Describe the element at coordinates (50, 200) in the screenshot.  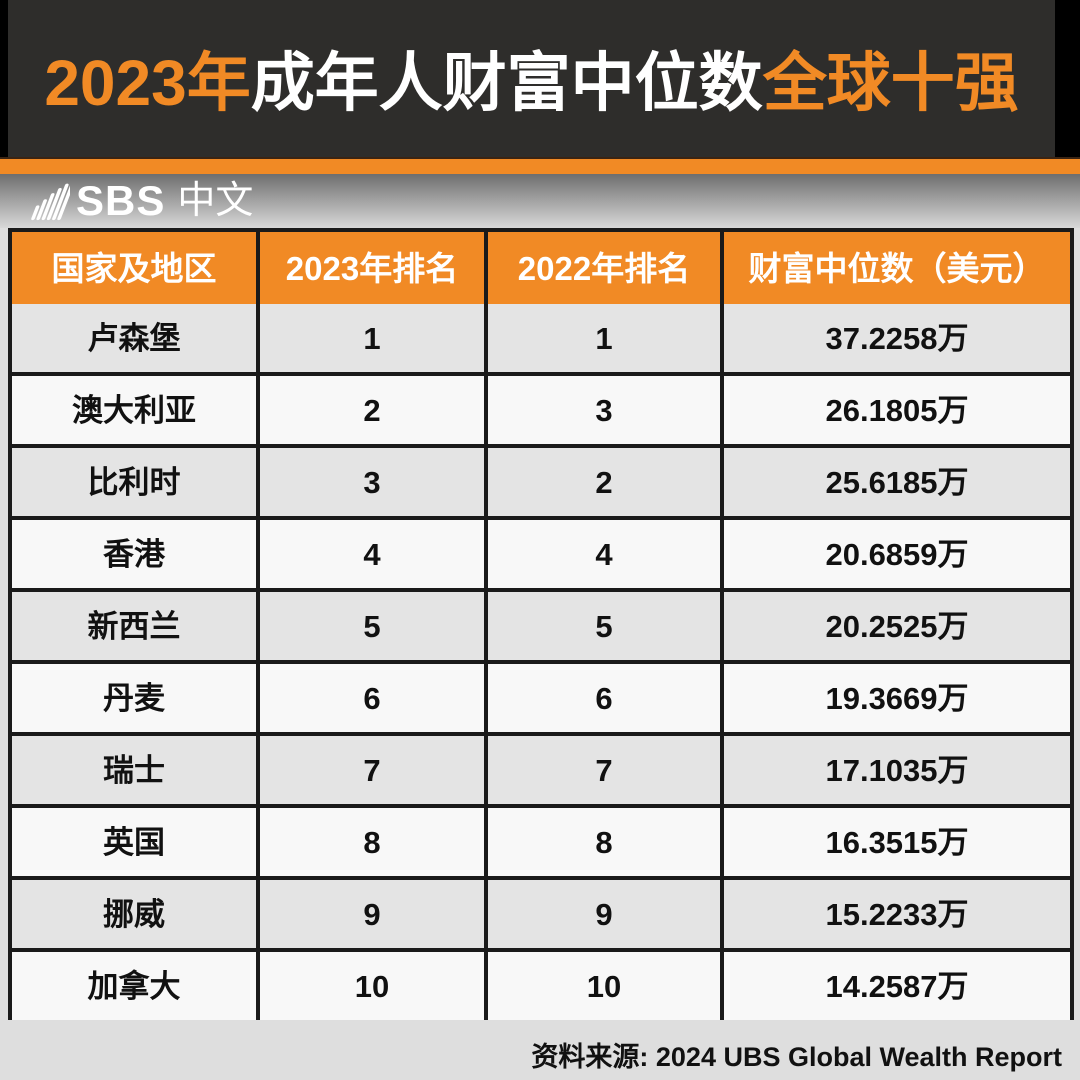
I see `sbs-mercury-icon` at that location.